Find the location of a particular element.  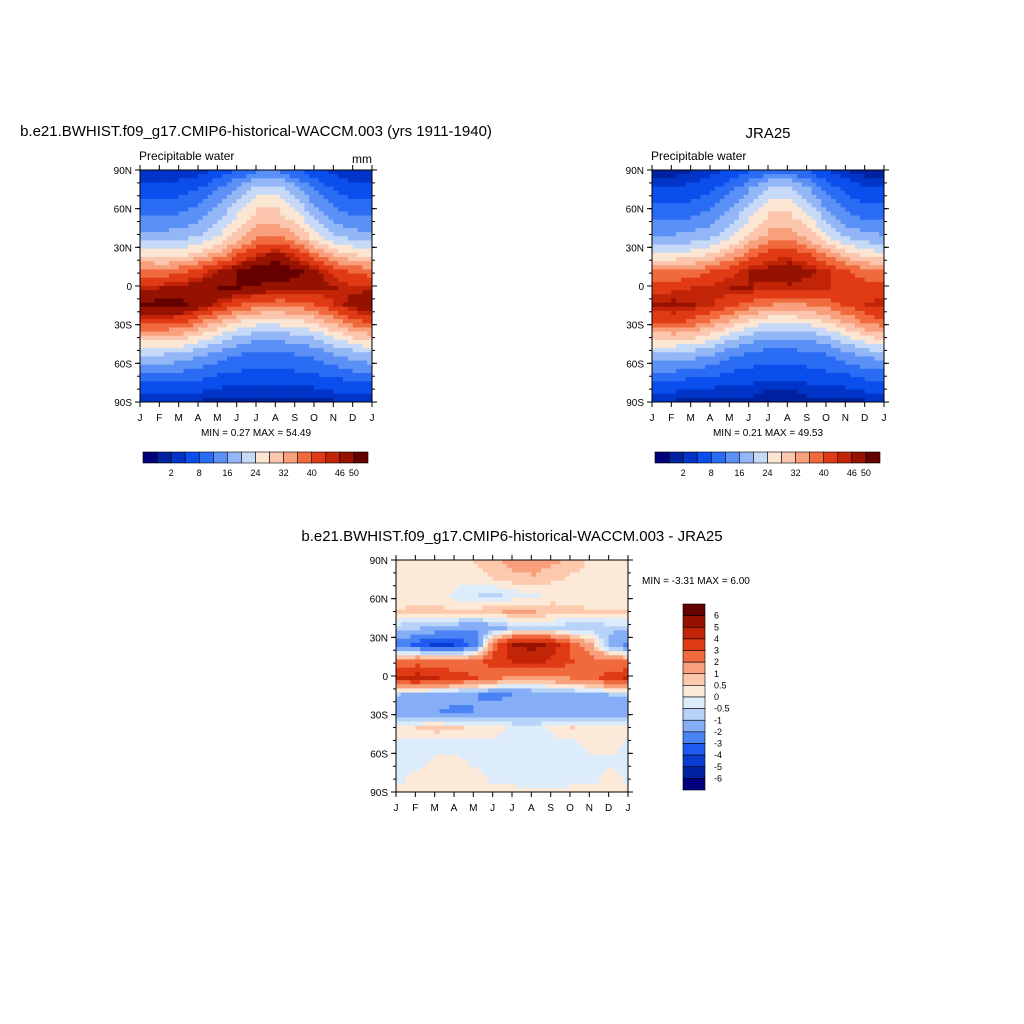

x-tick-label: A is located at coordinates (198, 418).